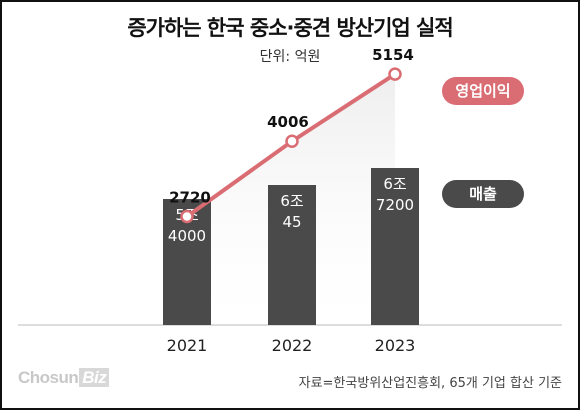  I want to click on sales-label-2021-bottom: 4000, so click(187, 236).